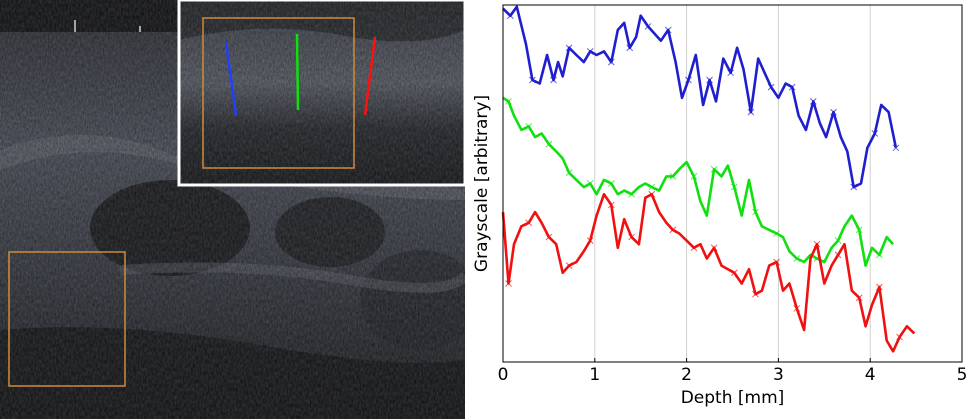 Image resolution: width=978 pixels, height=419 pixels. Describe the element at coordinates (67, 319) in the screenshot. I see `roi-box` at that location.